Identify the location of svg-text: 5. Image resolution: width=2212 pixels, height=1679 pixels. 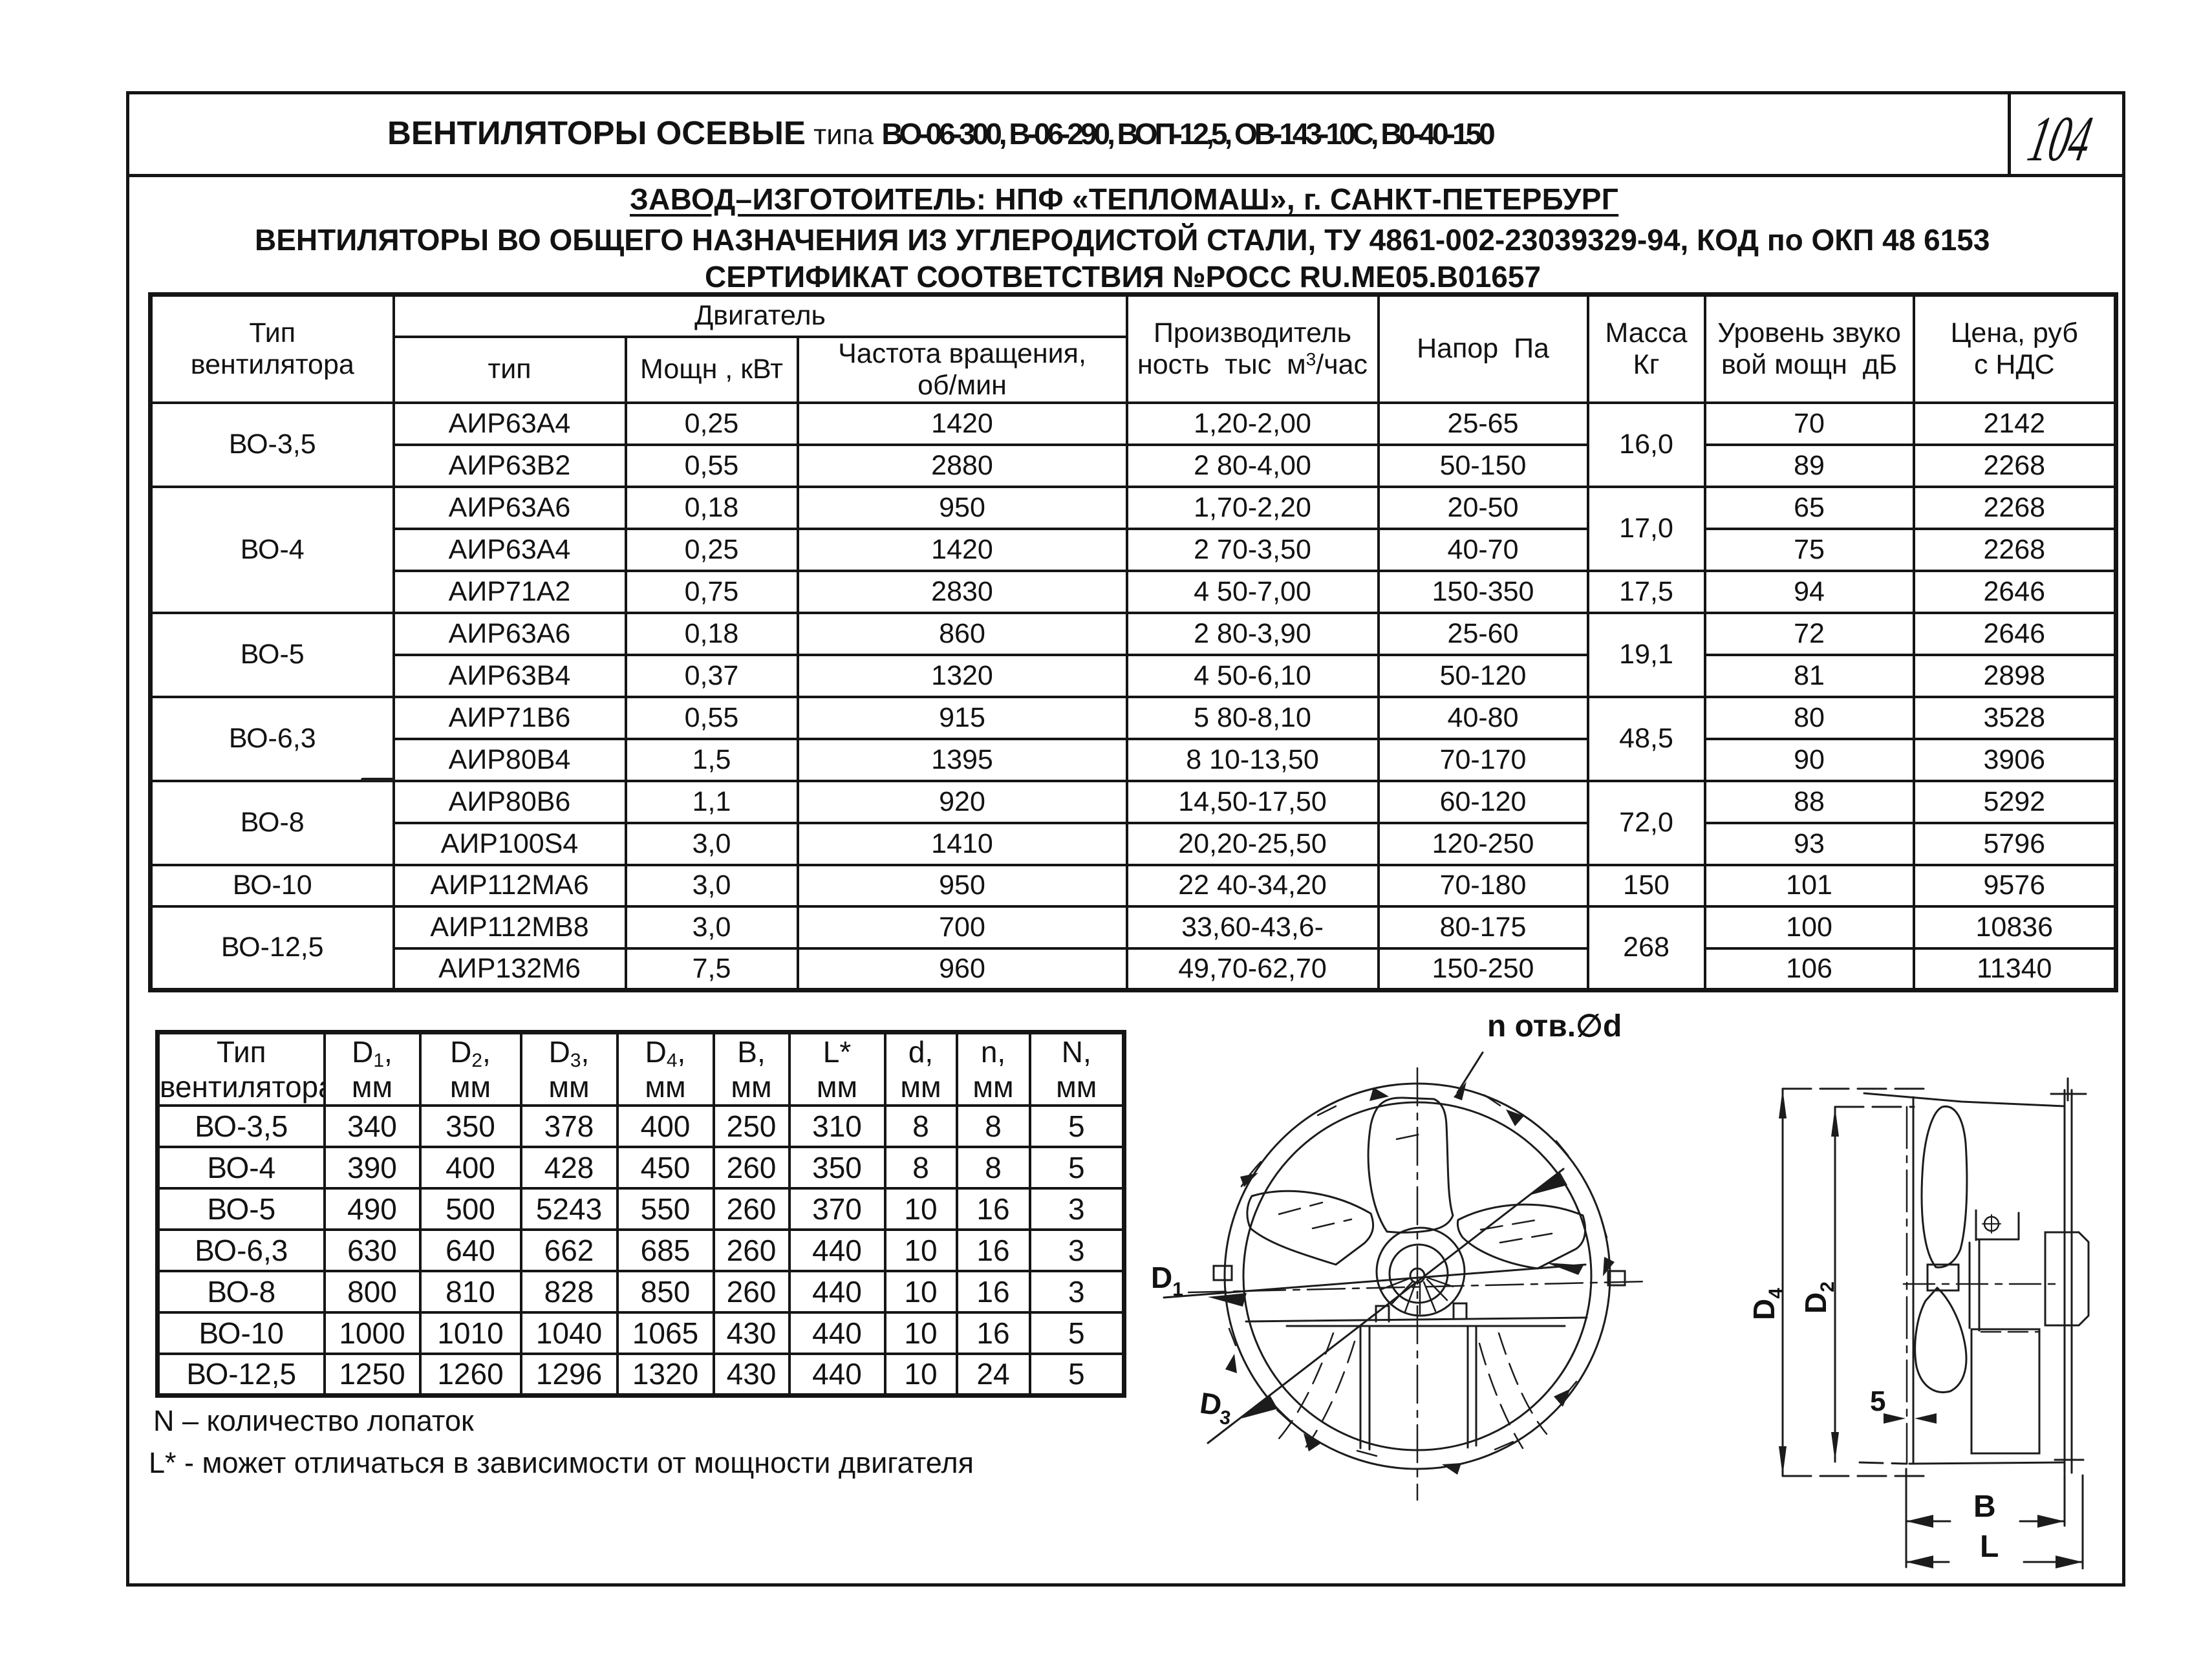
(1877, 1401).